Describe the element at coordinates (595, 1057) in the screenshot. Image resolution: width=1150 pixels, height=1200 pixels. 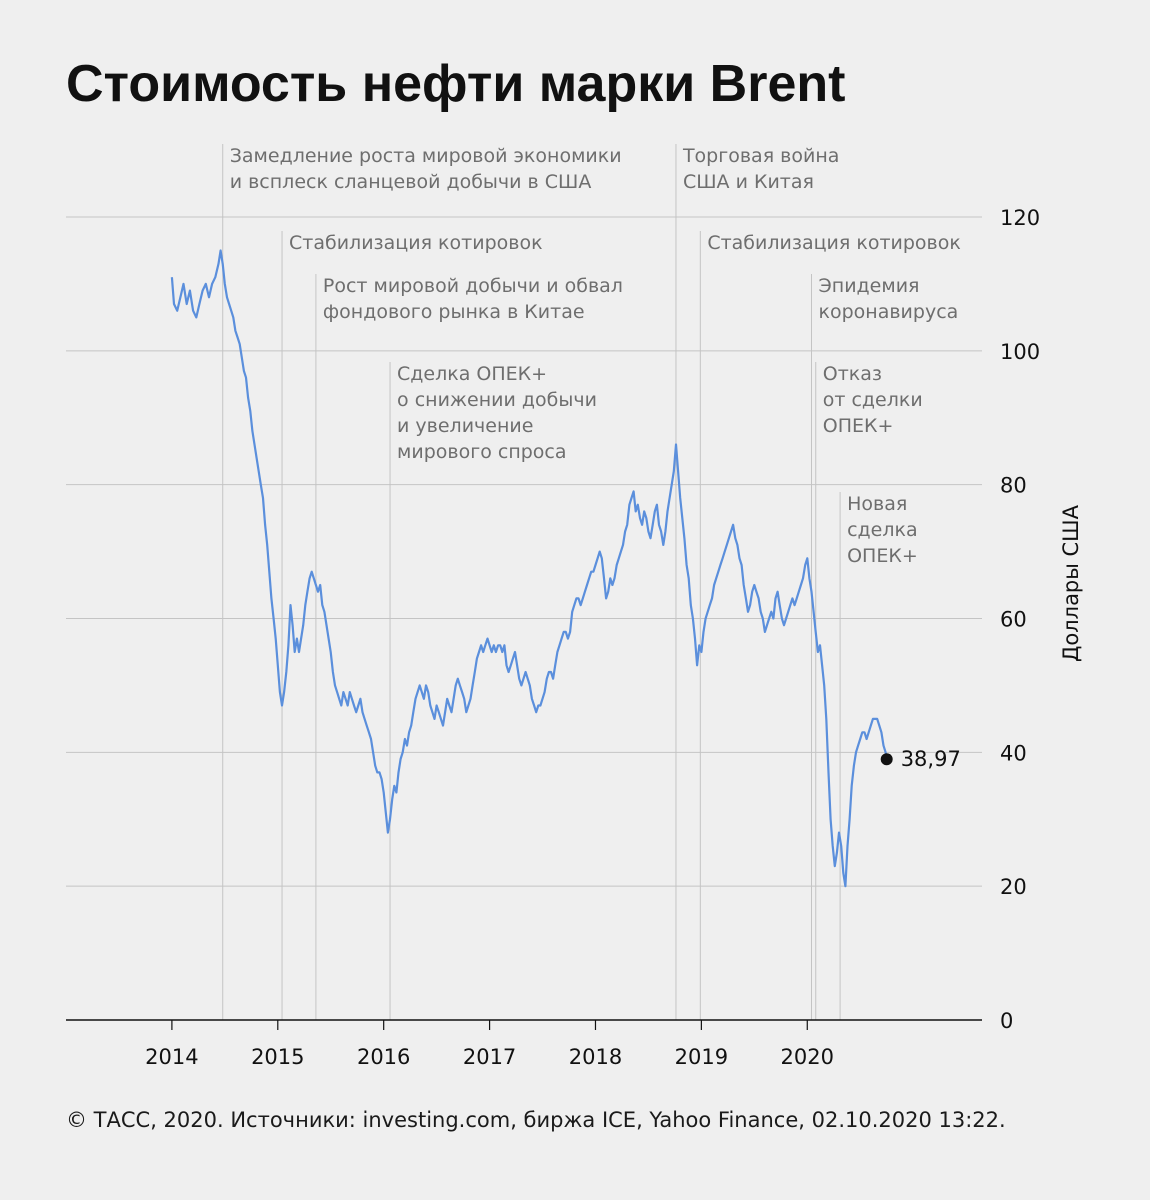
I see `x-tick-label-2018: 2018` at that location.